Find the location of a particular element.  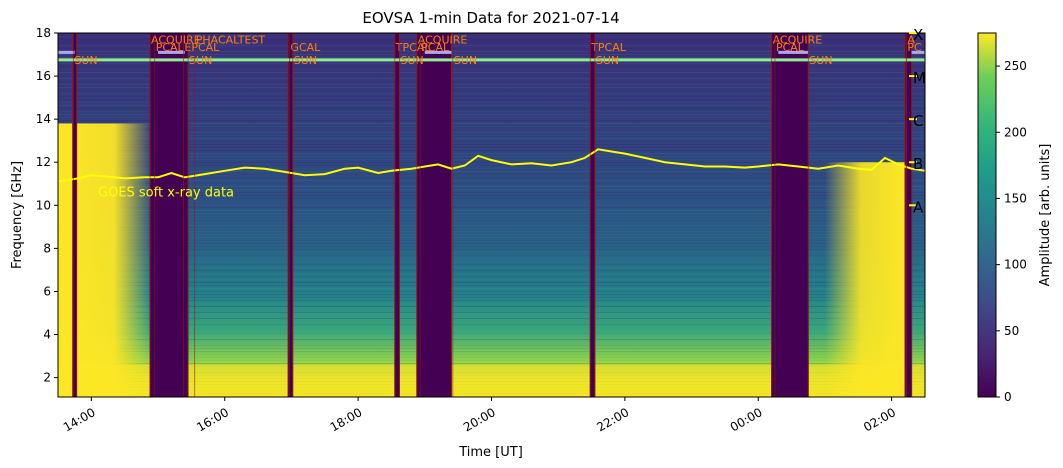

spectrogram-left-bright is located at coordinates (105, 260).